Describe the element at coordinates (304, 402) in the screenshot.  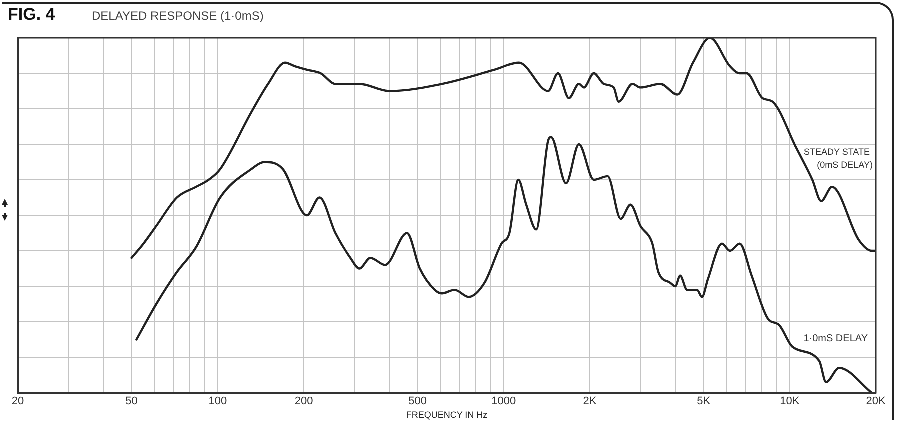
I see `x-tick-label: 200` at that location.